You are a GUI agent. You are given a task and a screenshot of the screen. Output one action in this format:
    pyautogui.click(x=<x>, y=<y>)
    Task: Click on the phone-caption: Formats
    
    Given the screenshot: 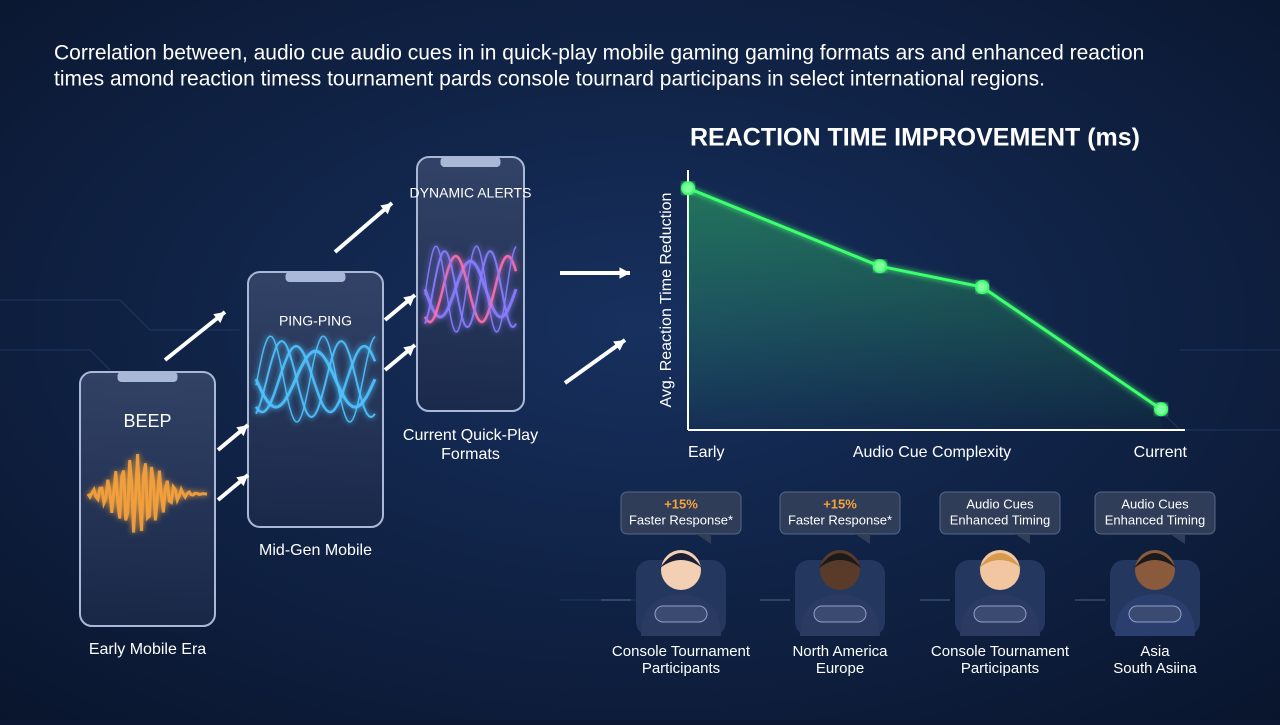 What is the action you would take?
    pyautogui.click(x=470, y=454)
    